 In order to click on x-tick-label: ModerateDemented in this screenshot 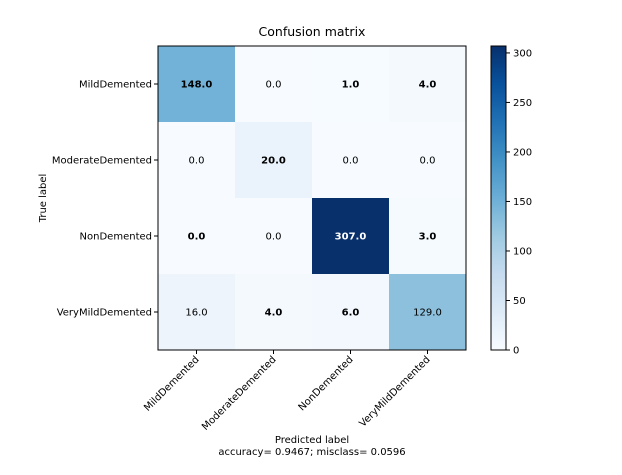, I will do `click(239, 393)`.